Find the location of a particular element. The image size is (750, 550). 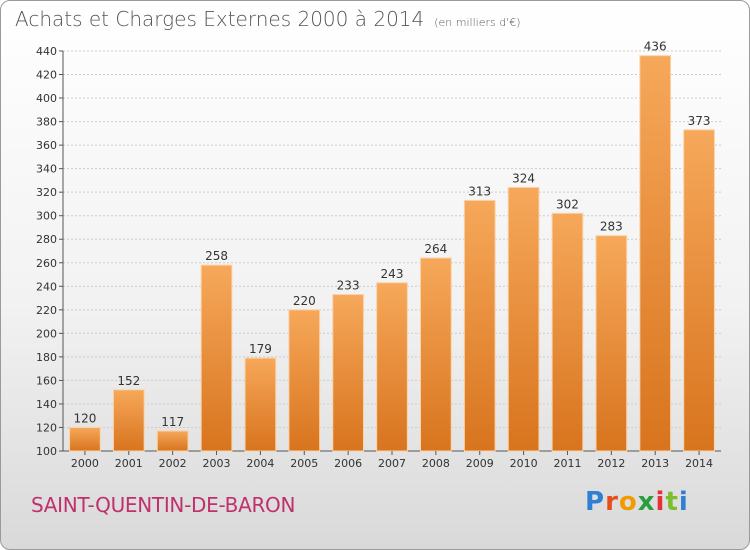

bar-value-label: 373 is located at coordinates (699, 121).